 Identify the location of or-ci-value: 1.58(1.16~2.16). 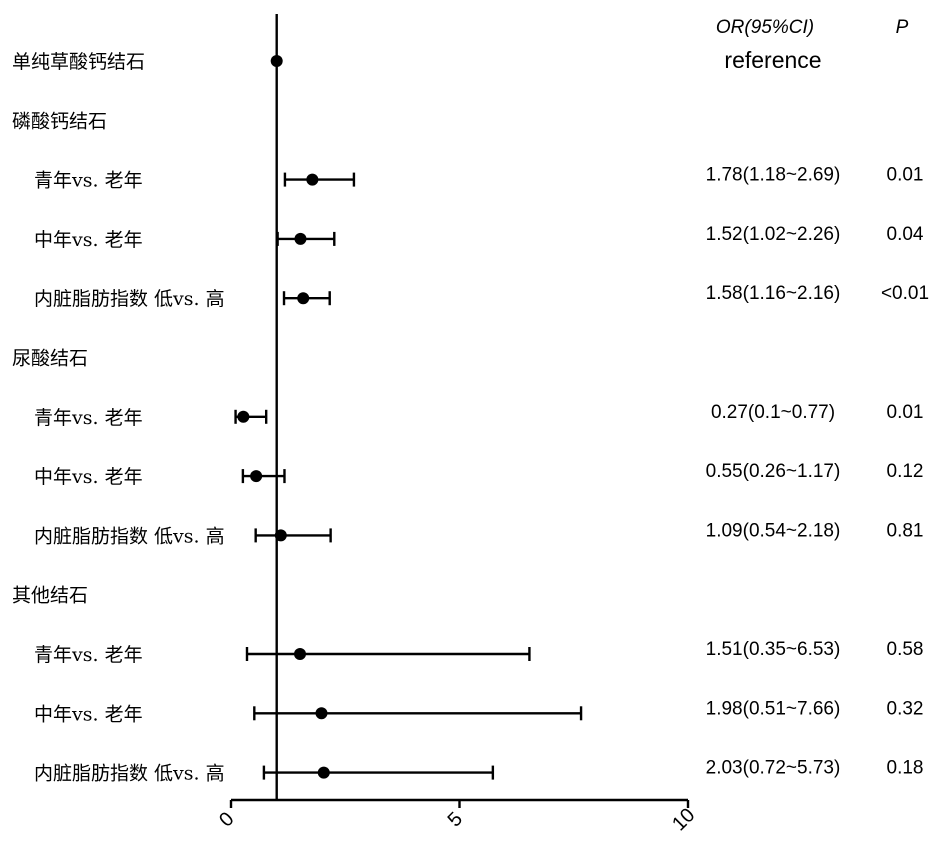
(773, 293).